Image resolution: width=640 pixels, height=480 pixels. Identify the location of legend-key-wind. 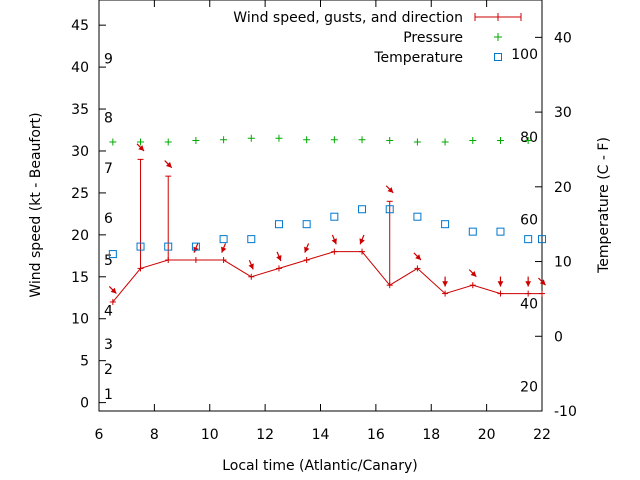
(498, 17).